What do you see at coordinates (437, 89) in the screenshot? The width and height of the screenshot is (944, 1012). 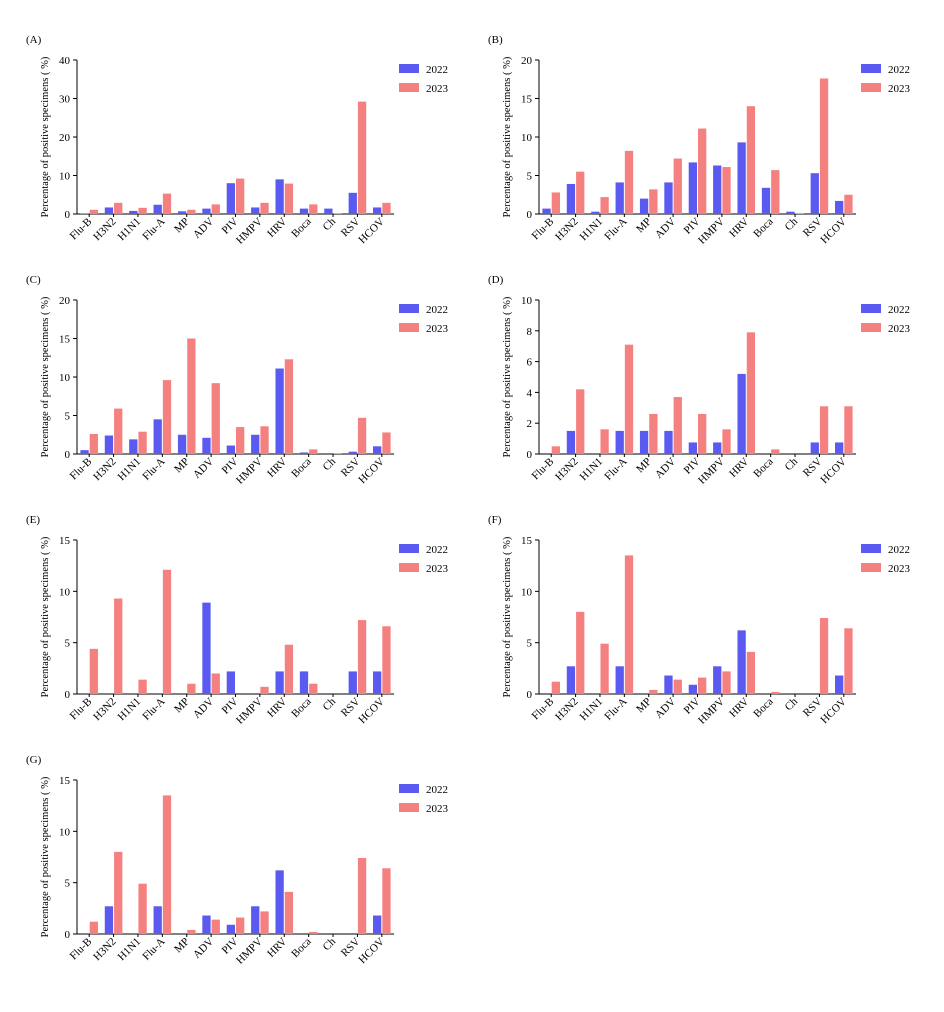 I see `legend-label-2023: 2023` at bounding box center [437, 89].